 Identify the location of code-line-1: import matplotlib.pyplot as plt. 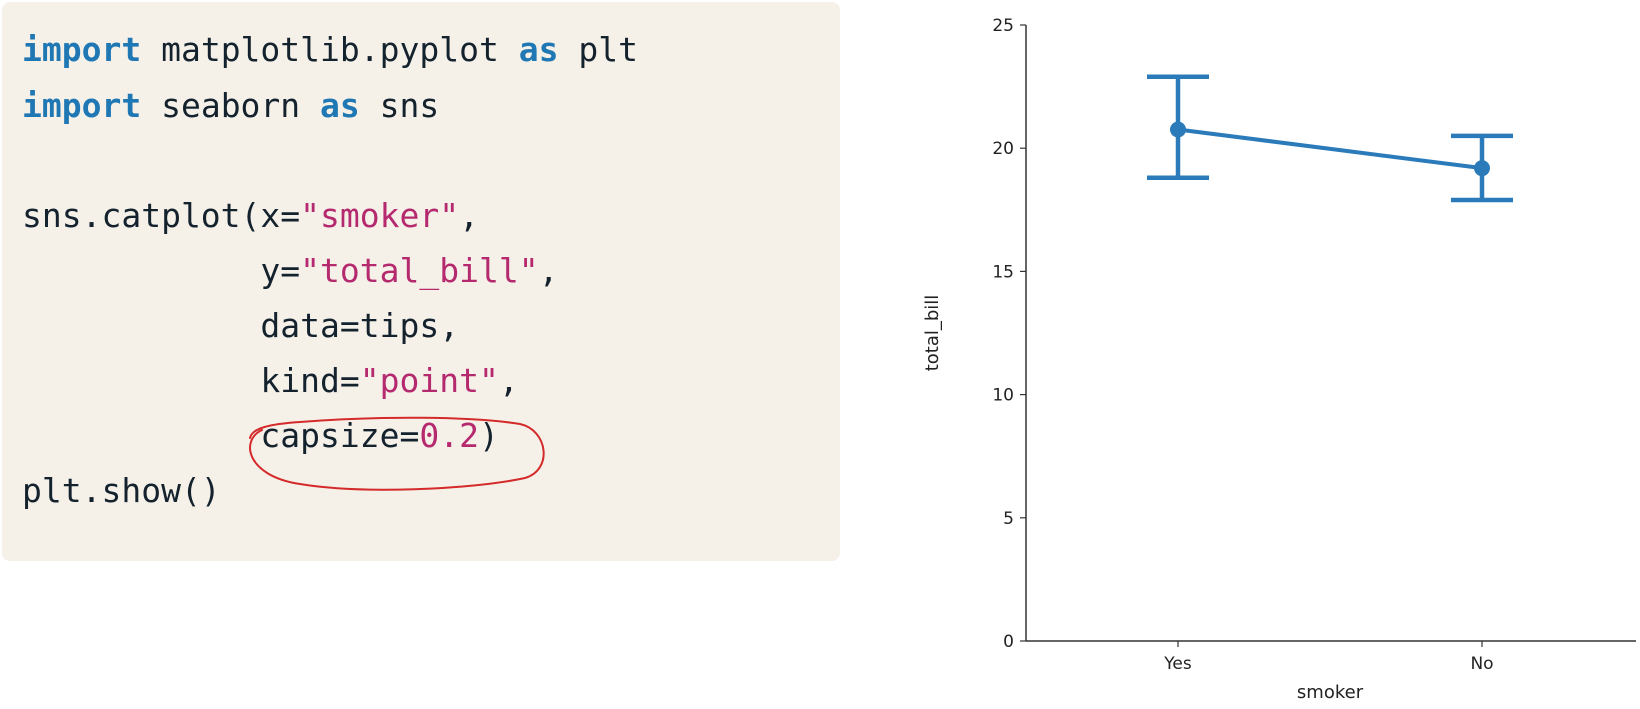
(330, 50).